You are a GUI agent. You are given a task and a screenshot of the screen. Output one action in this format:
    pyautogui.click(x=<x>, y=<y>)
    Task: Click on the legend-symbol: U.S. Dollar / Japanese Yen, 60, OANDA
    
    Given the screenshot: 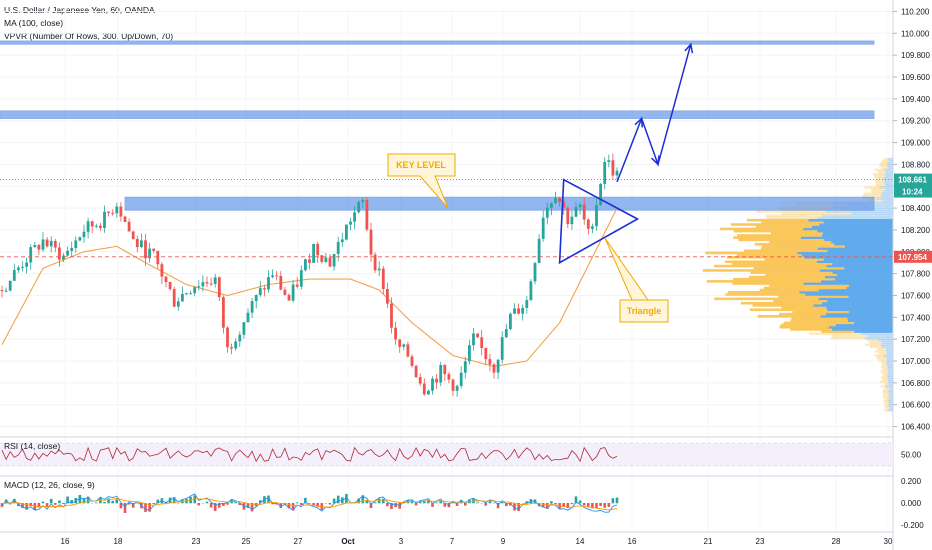 What is the action you would take?
    pyautogui.click(x=79, y=10)
    